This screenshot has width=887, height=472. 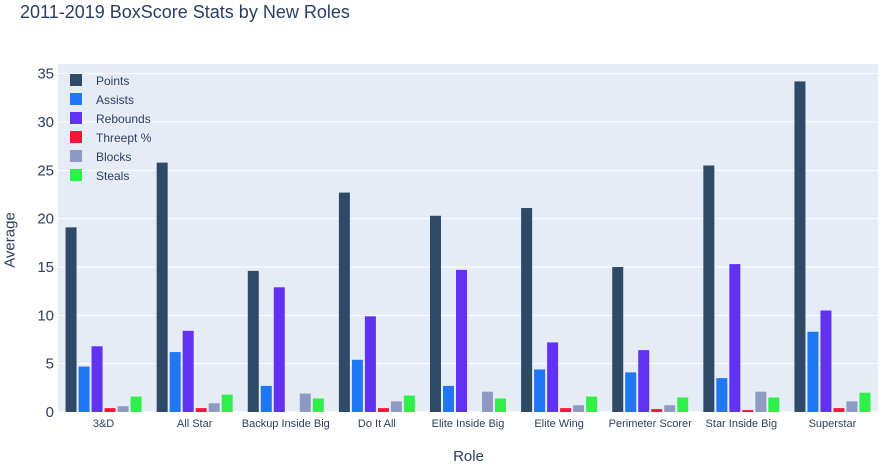 I want to click on x-tick-label: 3&D, so click(x=103, y=424).